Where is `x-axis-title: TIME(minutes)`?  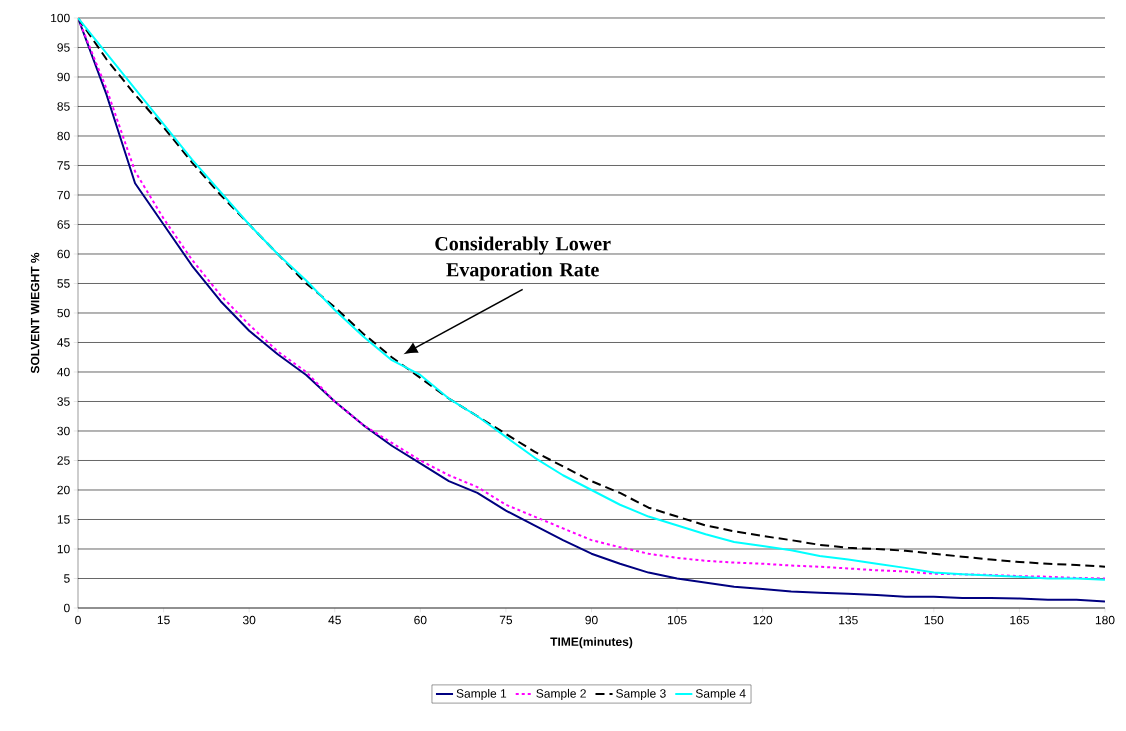
x-axis-title: TIME(minutes) is located at coordinates (591, 643).